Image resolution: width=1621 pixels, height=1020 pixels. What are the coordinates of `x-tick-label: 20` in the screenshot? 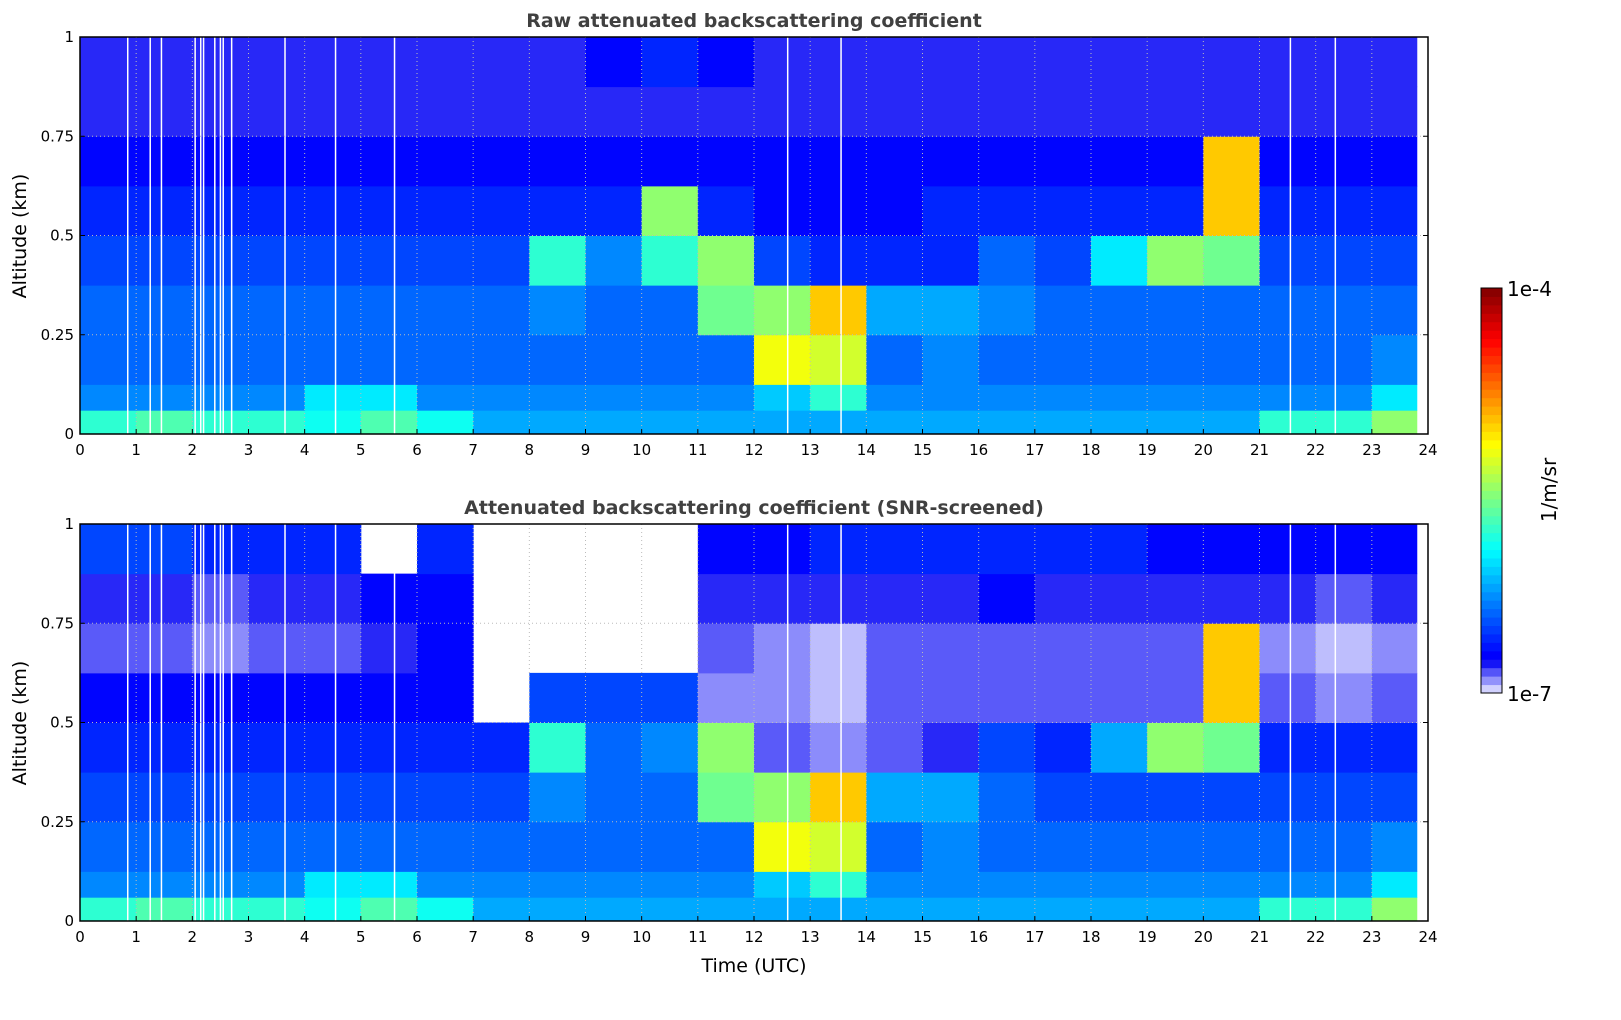 It's located at (1203, 450).